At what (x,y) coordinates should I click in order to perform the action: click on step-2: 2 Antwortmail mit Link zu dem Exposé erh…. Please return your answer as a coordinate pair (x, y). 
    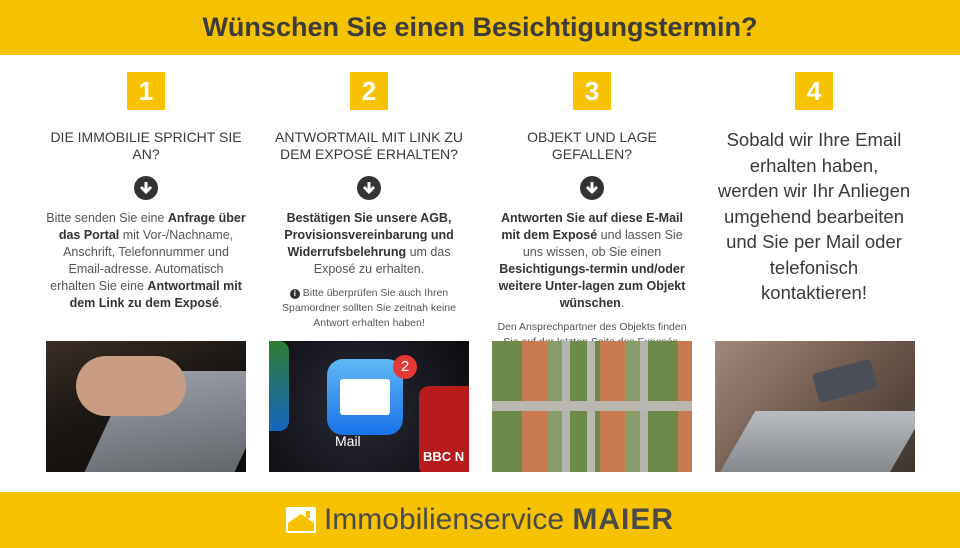
    Looking at the image, I should click on (369, 201).